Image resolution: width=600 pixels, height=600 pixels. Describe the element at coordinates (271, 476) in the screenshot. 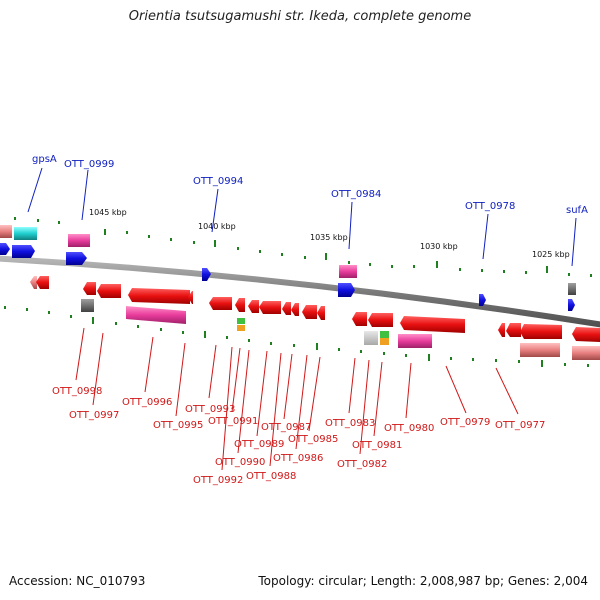

I see `gene-label-lower: OTT_0988` at that location.